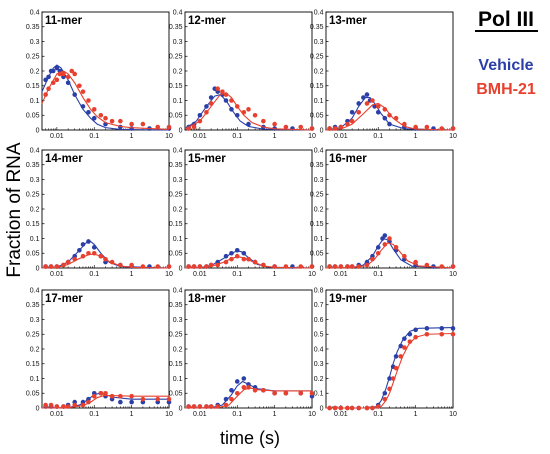 Image resolution: width=550 pixels, height=454 pixels. Describe the element at coordinates (506, 89) in the screenshot. I see `legend-item-bmh21: BMH-21` at that location.